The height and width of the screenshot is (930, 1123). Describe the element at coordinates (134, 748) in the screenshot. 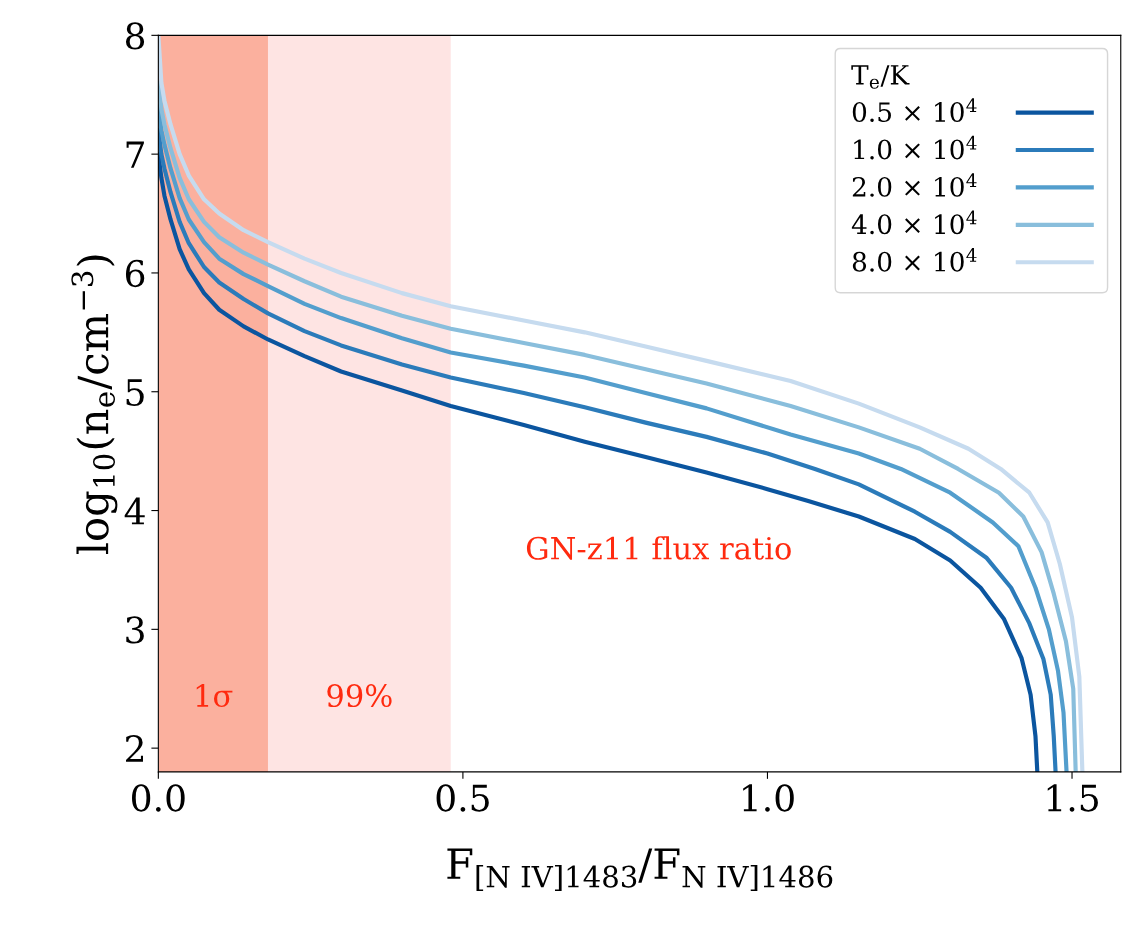

I see `y-tick-label: 2` at that location.